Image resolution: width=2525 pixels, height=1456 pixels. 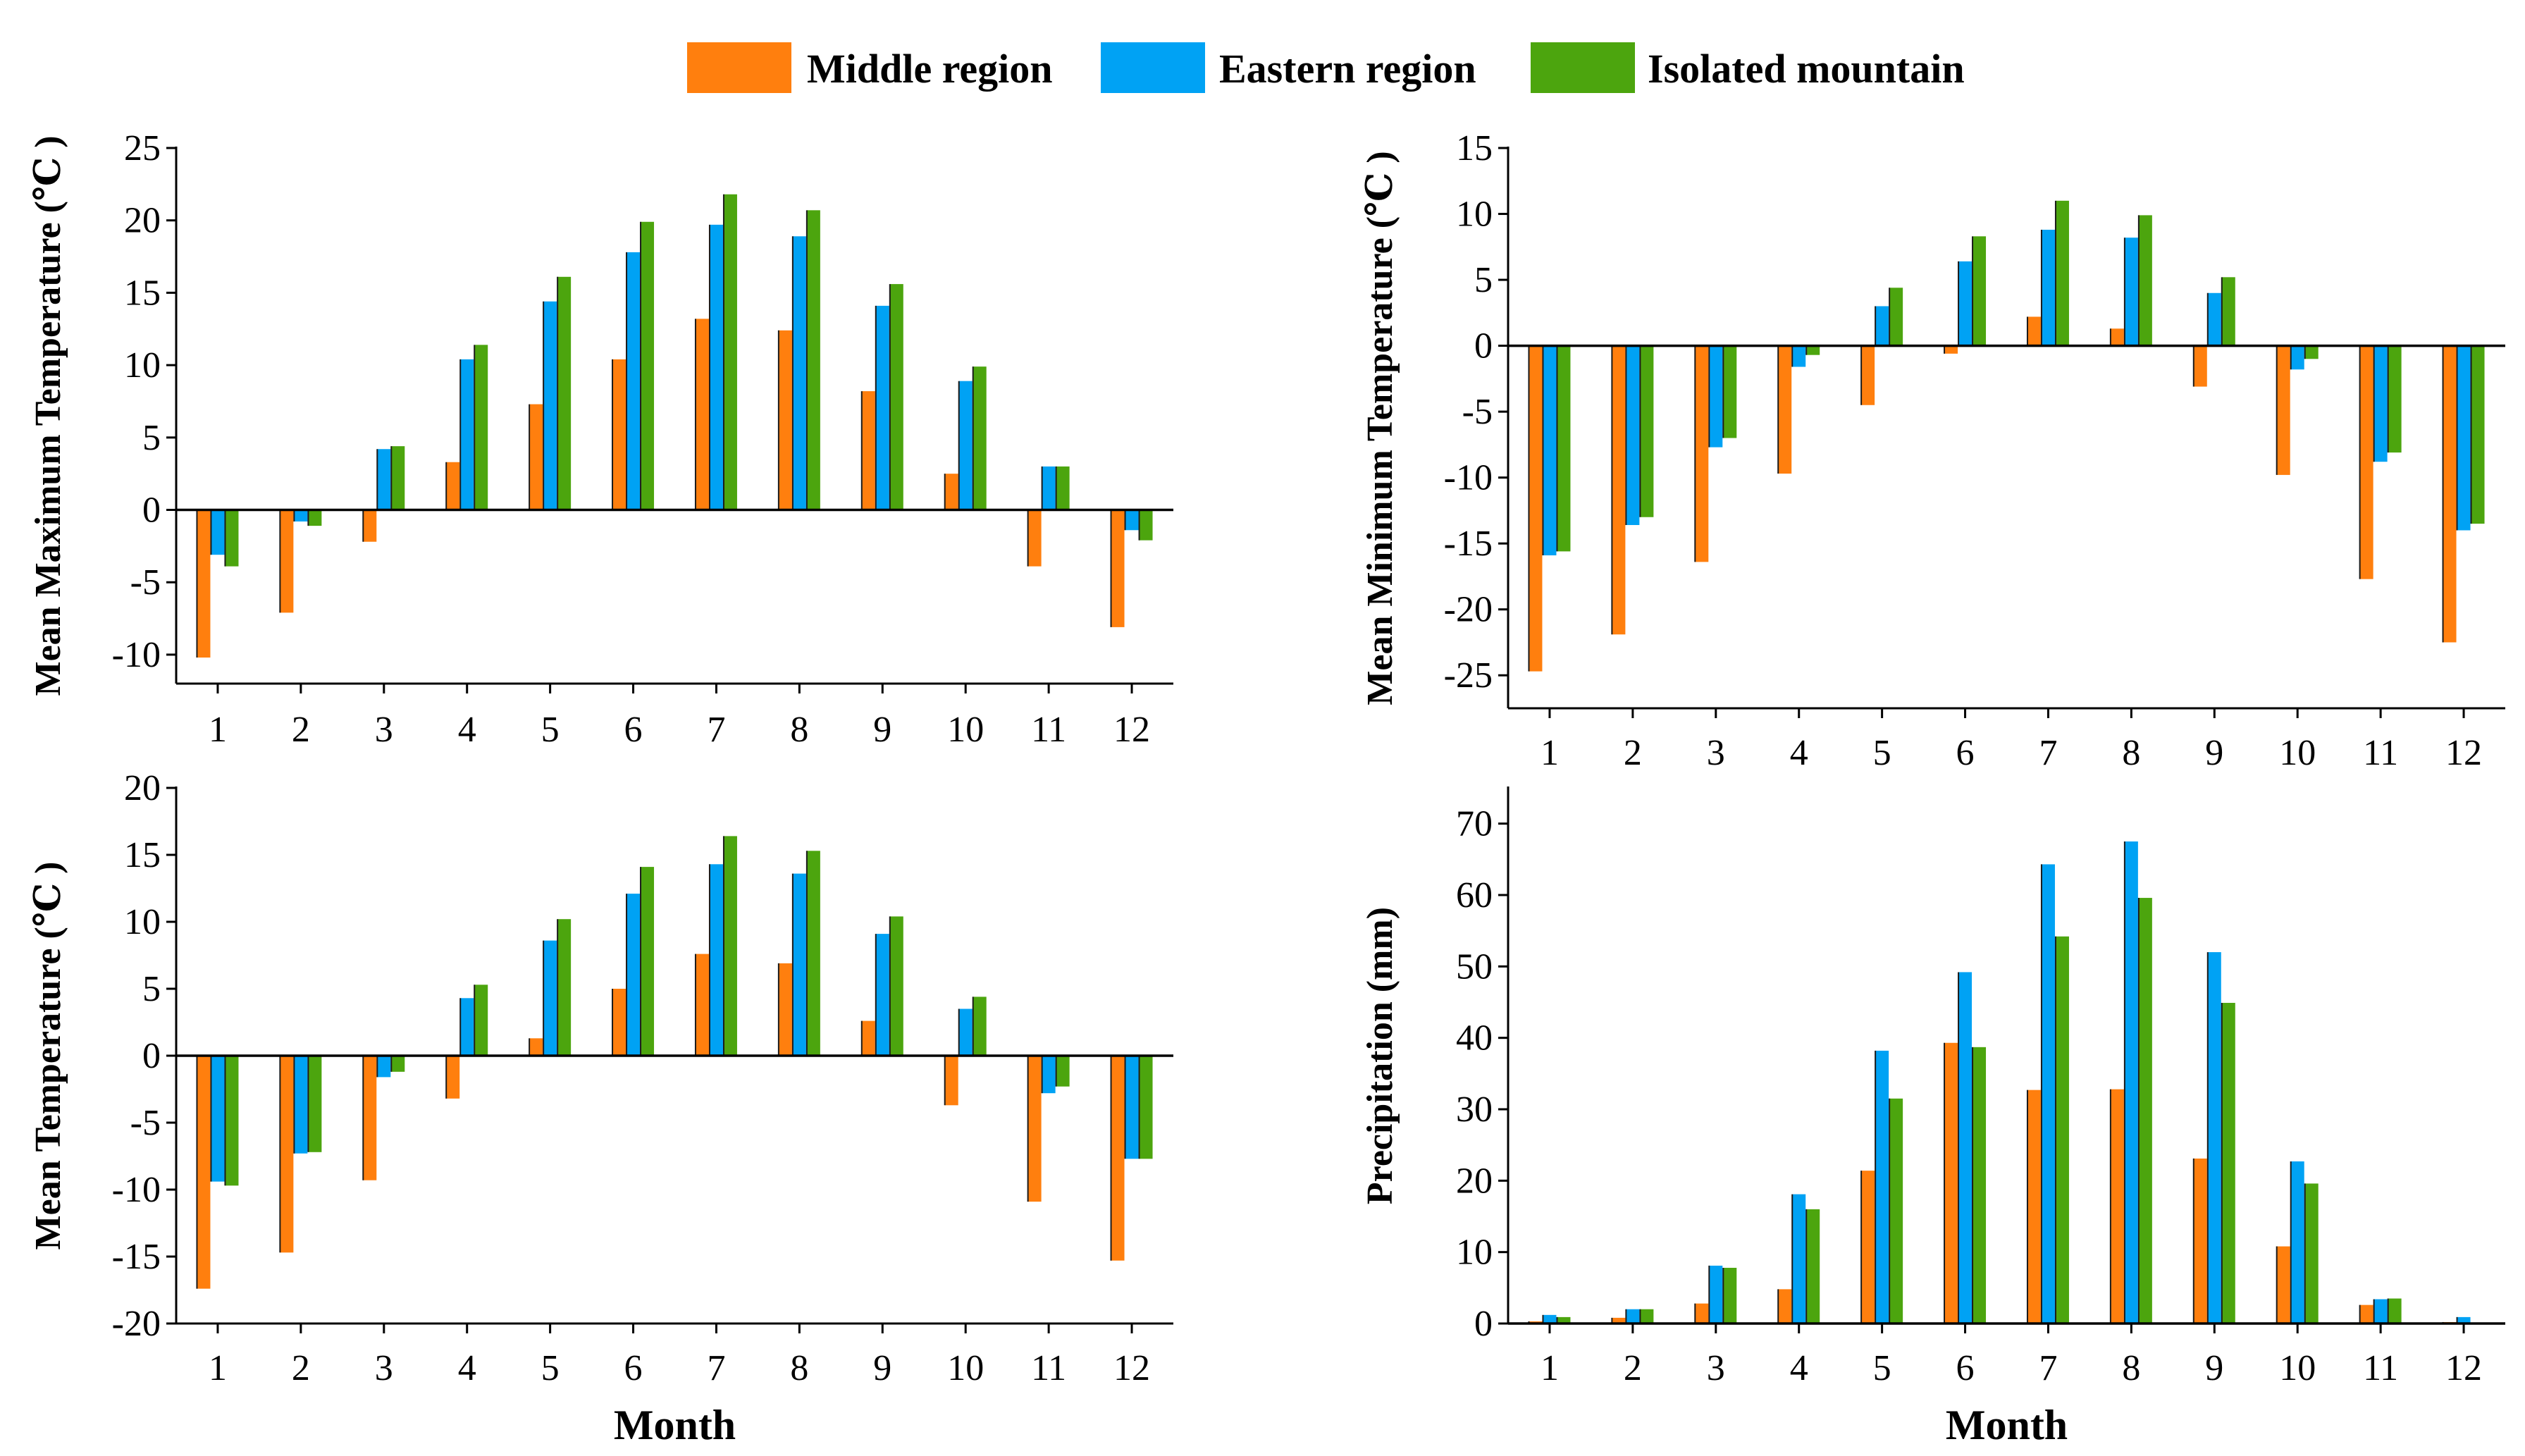 What do you see at coordinates (1475, 1110) in the screenshot?
I see `y-tick-label: 30` at bounding box center [1475, 1110].